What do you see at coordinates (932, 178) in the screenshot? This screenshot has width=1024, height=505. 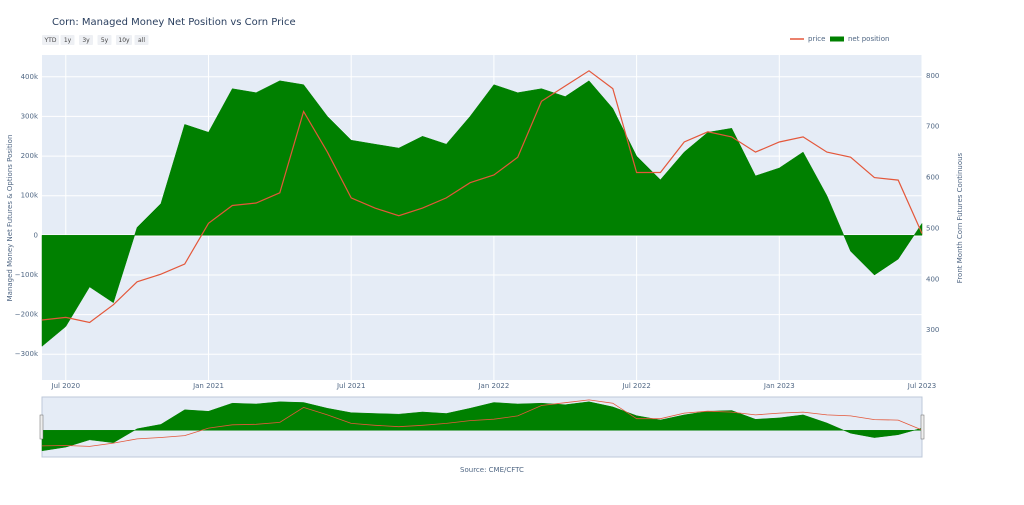 I see `y2-tick-label: 600` at bounding box center [932, 178].